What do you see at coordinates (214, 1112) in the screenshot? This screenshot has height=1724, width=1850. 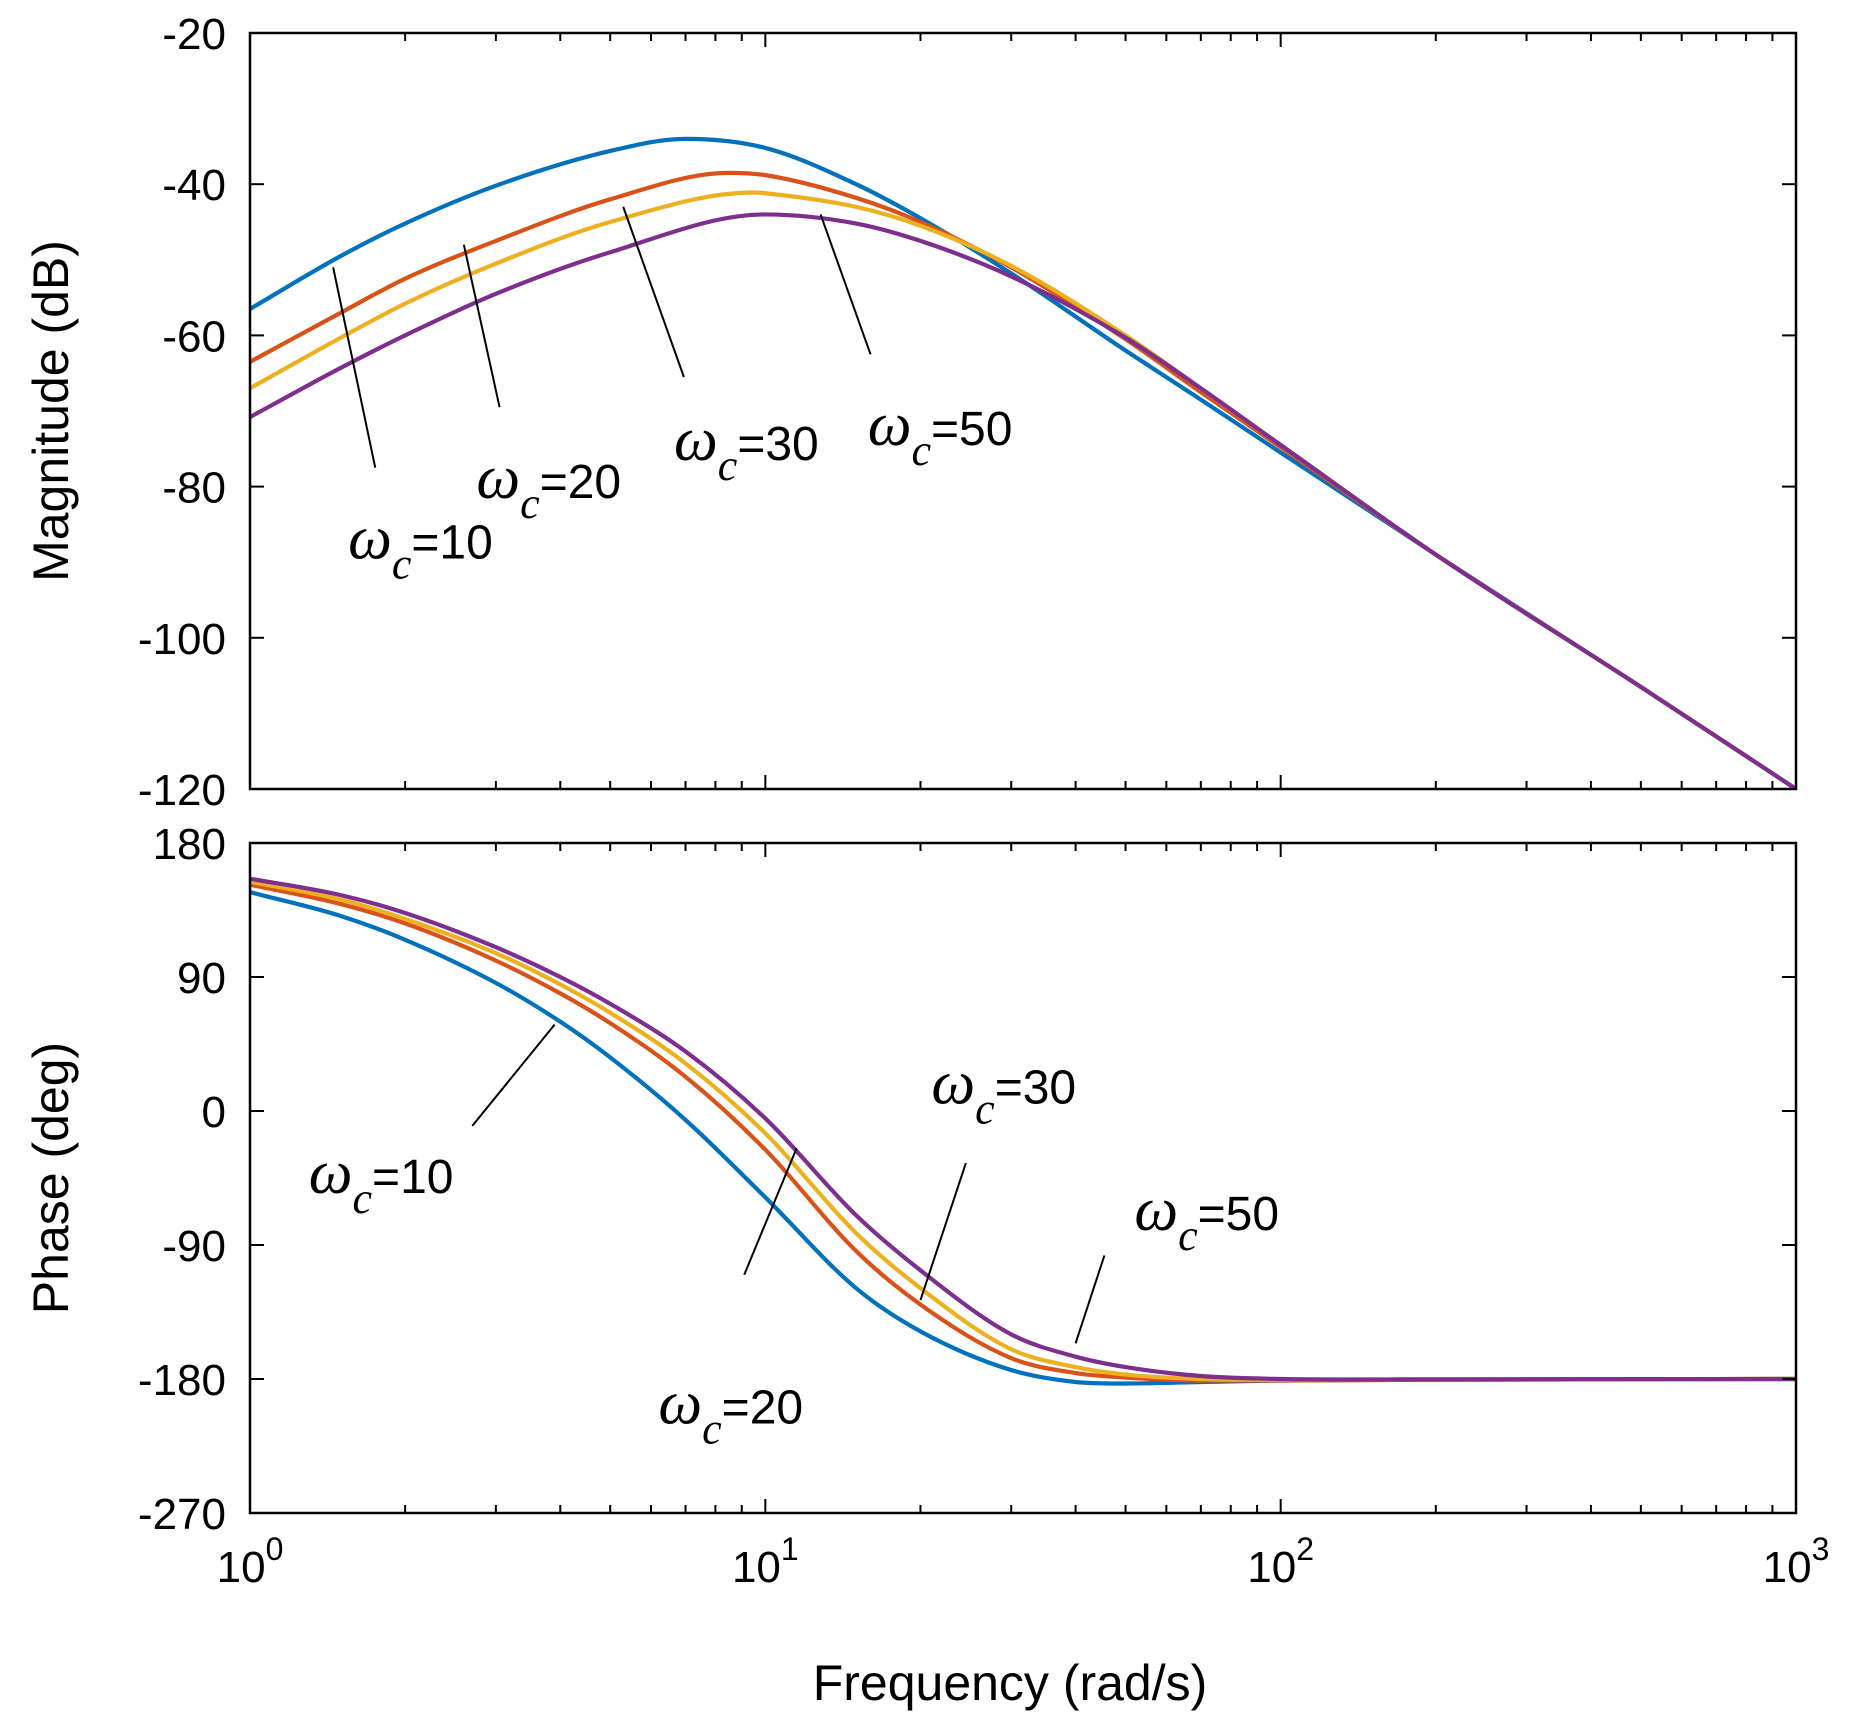 I see `y-tick-label: 0` at bounding box center [214, 1112].